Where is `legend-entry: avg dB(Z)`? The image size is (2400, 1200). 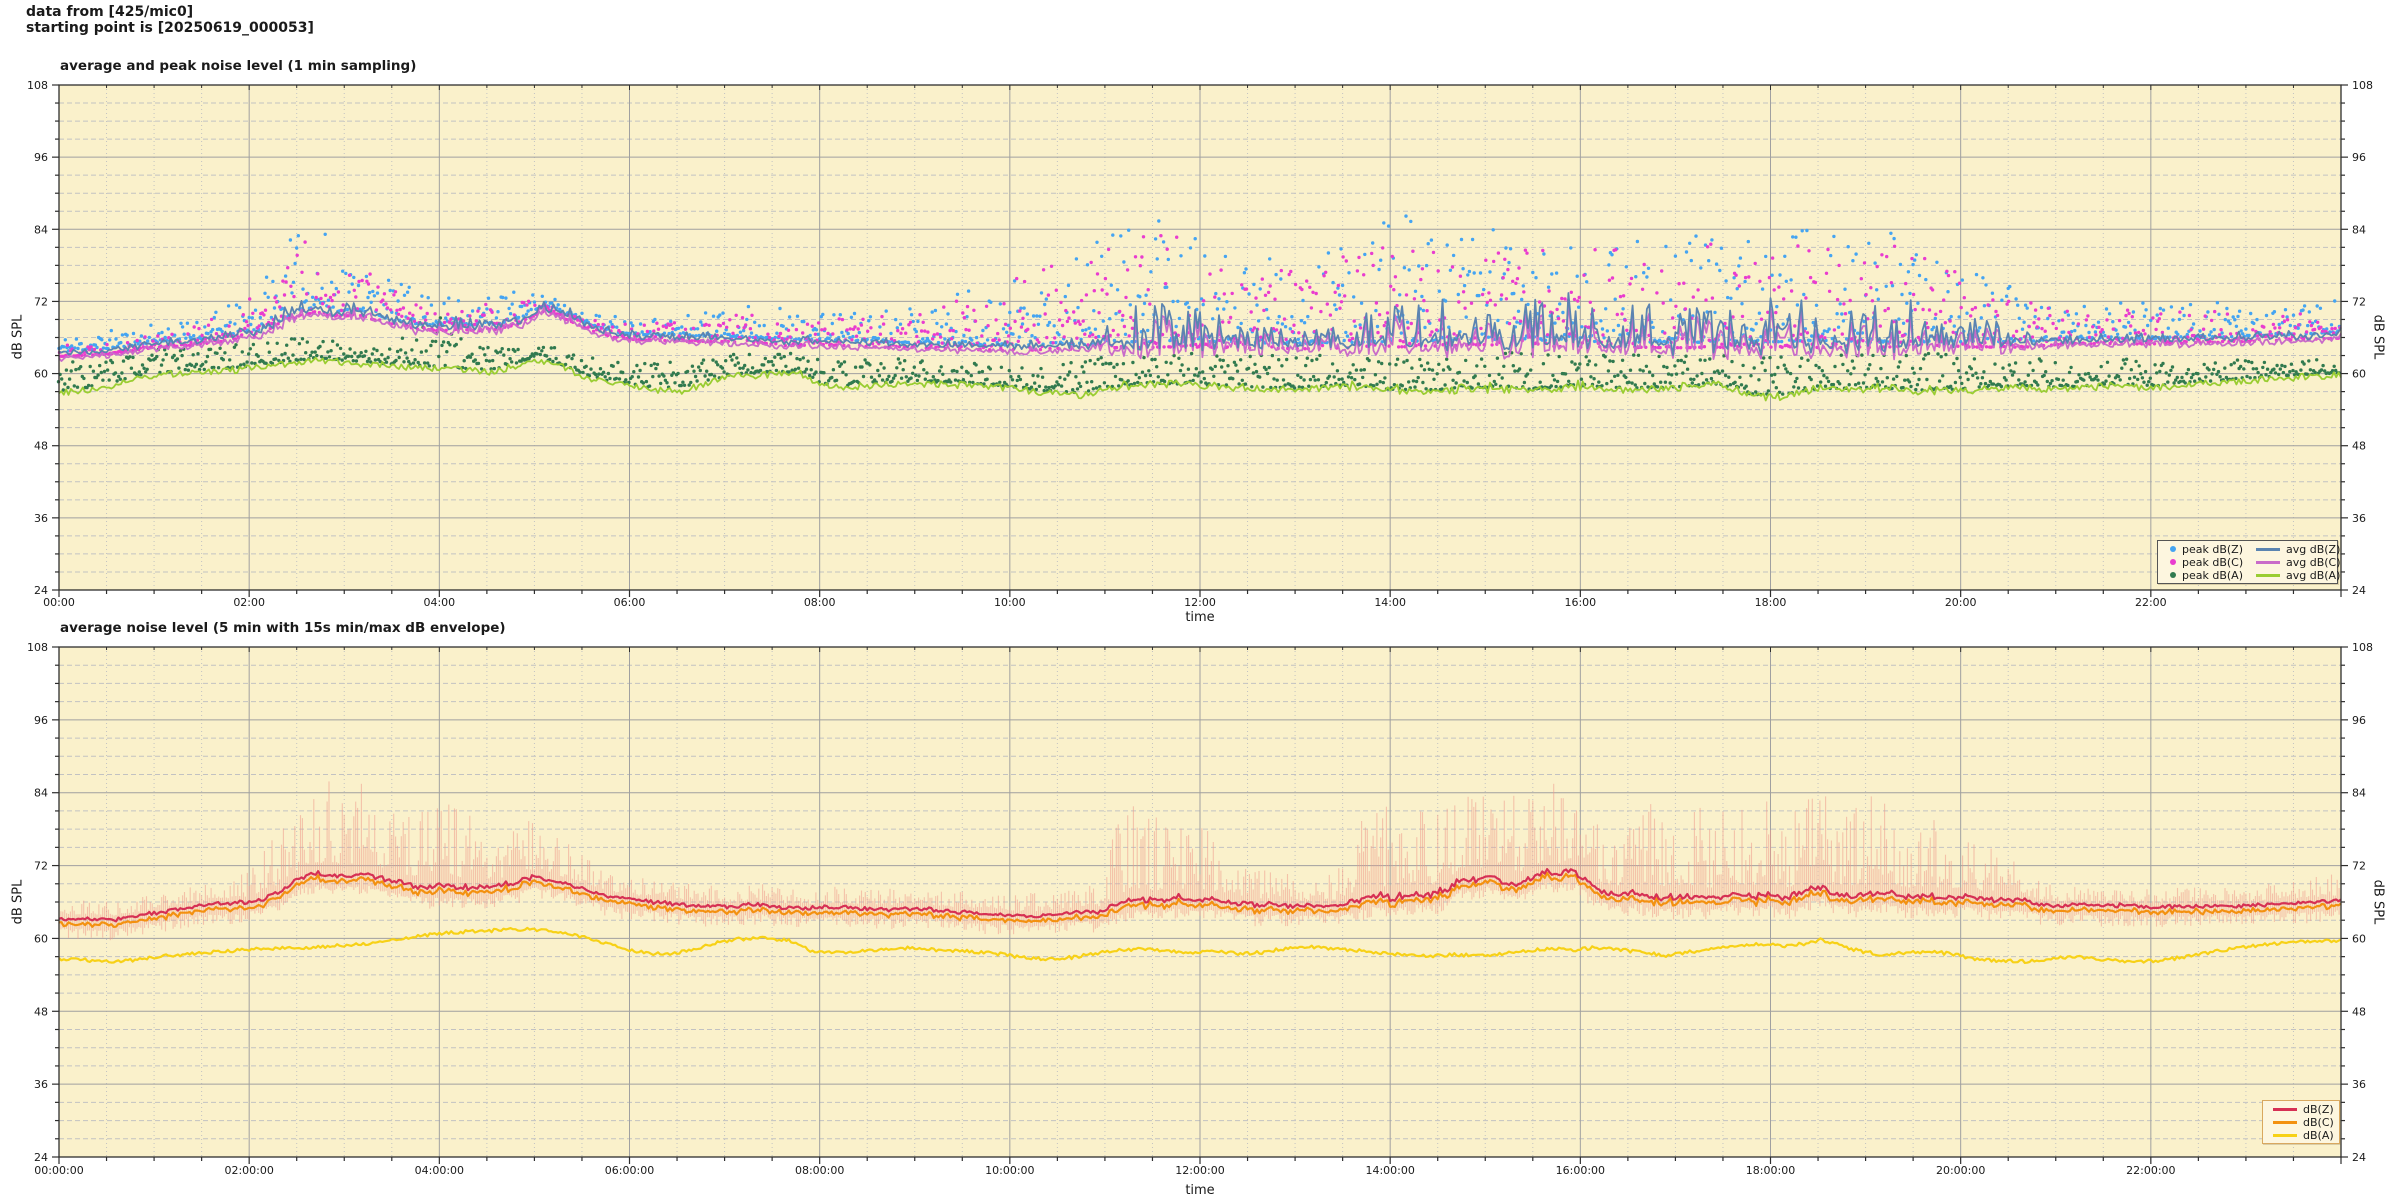
legend-entry: avg dB(Z) is located at coordinates (2295, 549).